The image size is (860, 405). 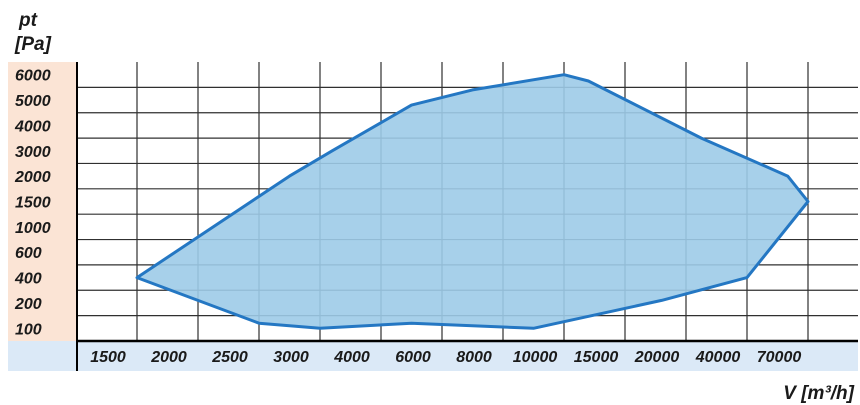 What do you see at coordinates (28, 279) in the screenshot?
I see `y-tick-label: 400` at bounding box center [28, 279].